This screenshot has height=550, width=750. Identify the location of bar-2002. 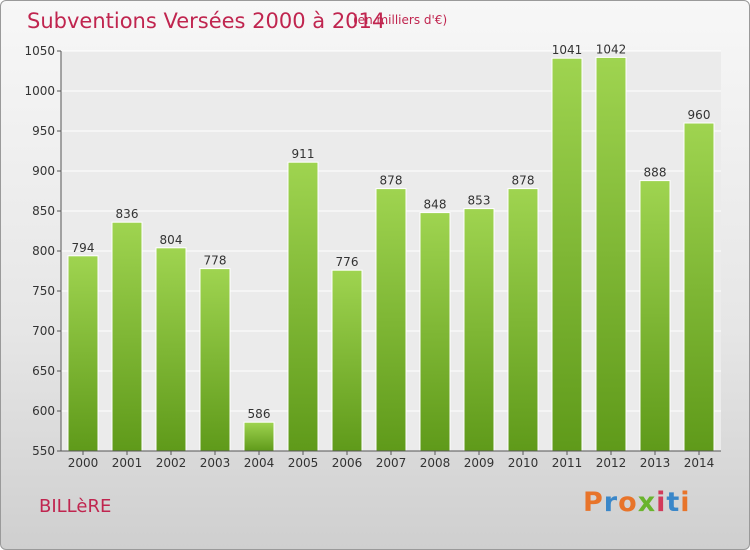
(171, 349).